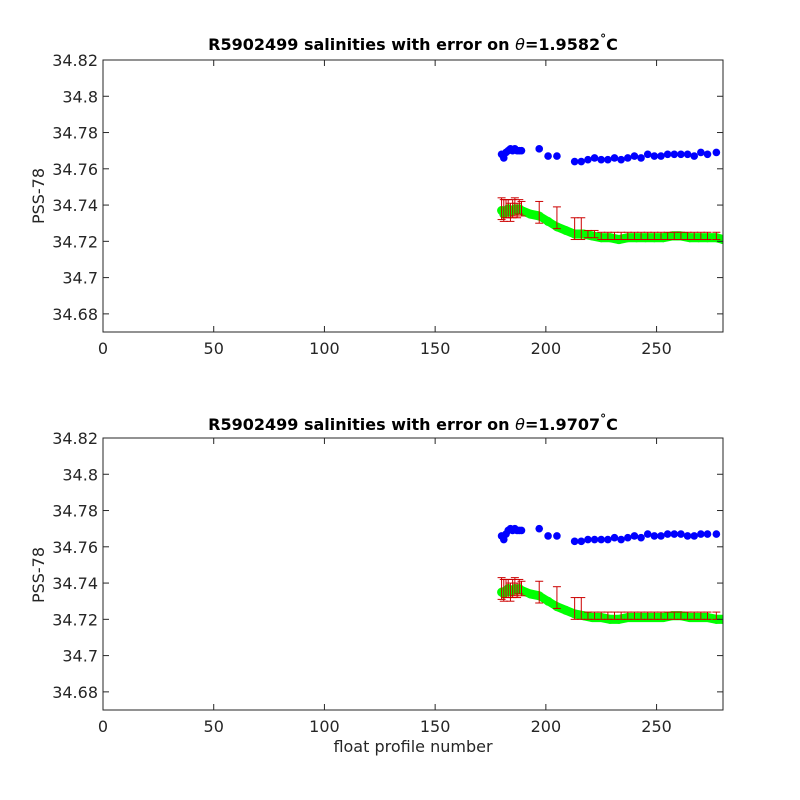 Image resolution: width=800 pixels, height=800 pixels. Describe the element at coordinates (435, 348) in the screenshot. I see `top-x-tick-label: 150` at that location.